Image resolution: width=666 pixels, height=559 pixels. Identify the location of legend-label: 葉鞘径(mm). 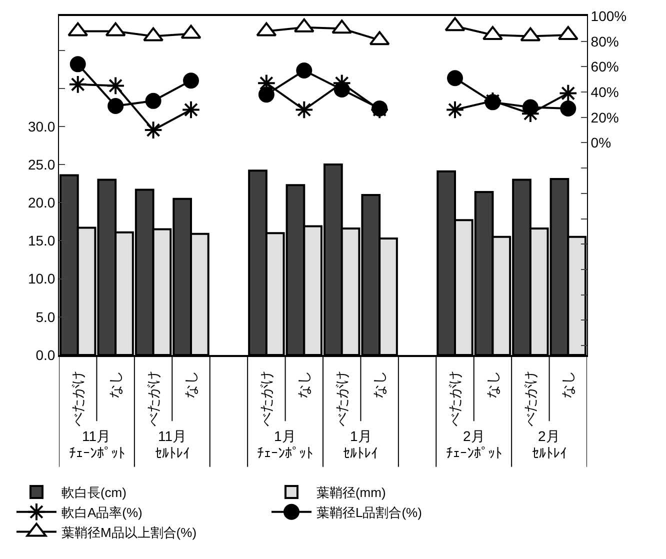
(351, 492).